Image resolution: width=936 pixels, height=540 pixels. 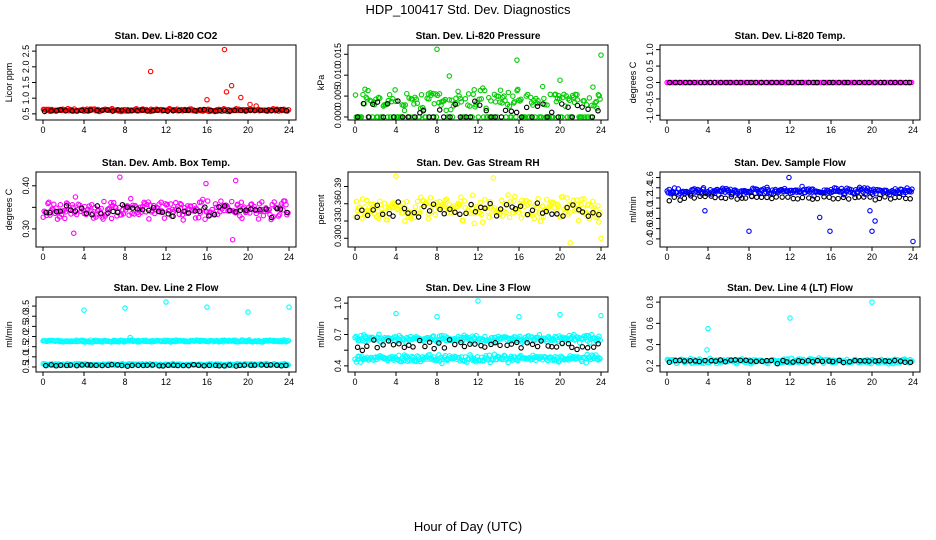 I want to click on y-tick-label: 1.4, so click(x=650, y=188).